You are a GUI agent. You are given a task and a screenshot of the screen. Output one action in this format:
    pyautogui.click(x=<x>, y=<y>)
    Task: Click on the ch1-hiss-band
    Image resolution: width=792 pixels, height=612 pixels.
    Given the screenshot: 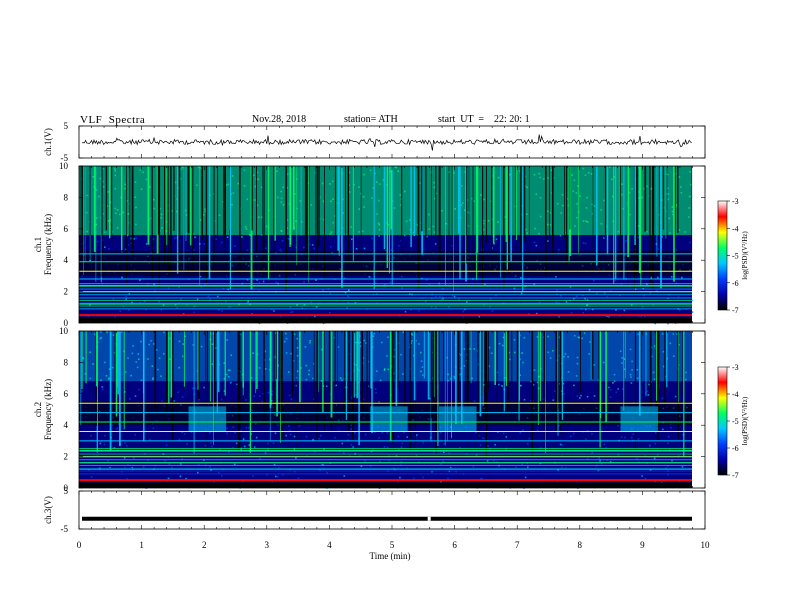 What is the action you would take?
    pyautogui.click(x=385, y=201)
    